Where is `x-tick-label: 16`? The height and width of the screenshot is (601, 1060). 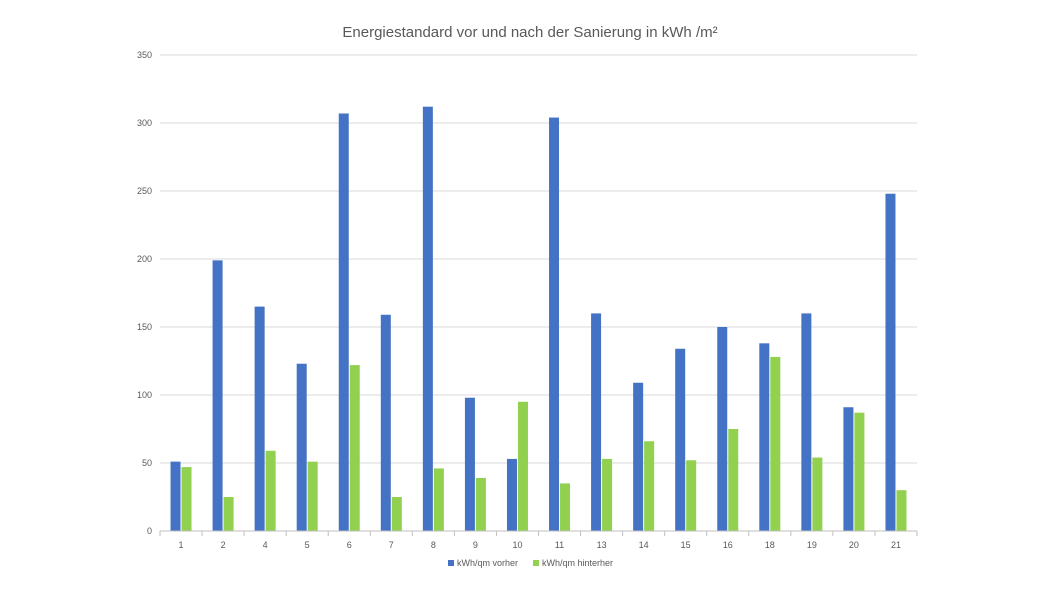
x-tick-label: 16 is located at coordinates (728, 545).